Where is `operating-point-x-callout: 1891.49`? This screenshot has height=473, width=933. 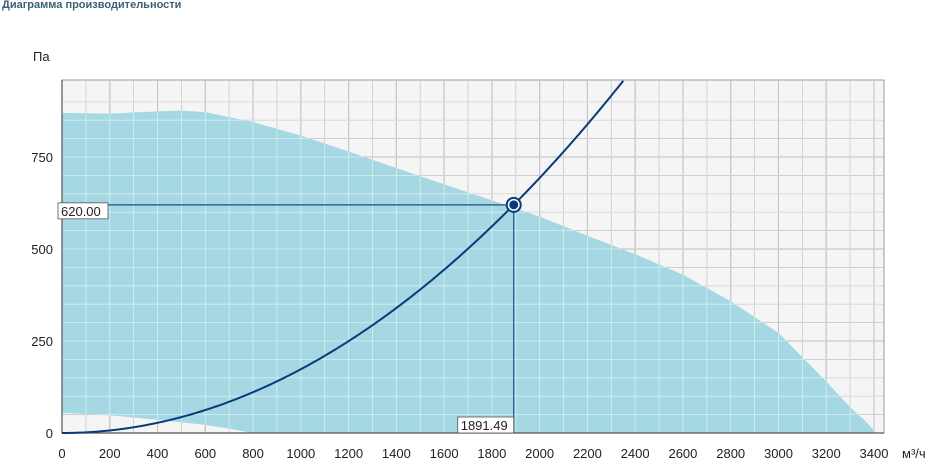 operating-point-x-callout: 1891.49 is located at coordinates (486, 425).